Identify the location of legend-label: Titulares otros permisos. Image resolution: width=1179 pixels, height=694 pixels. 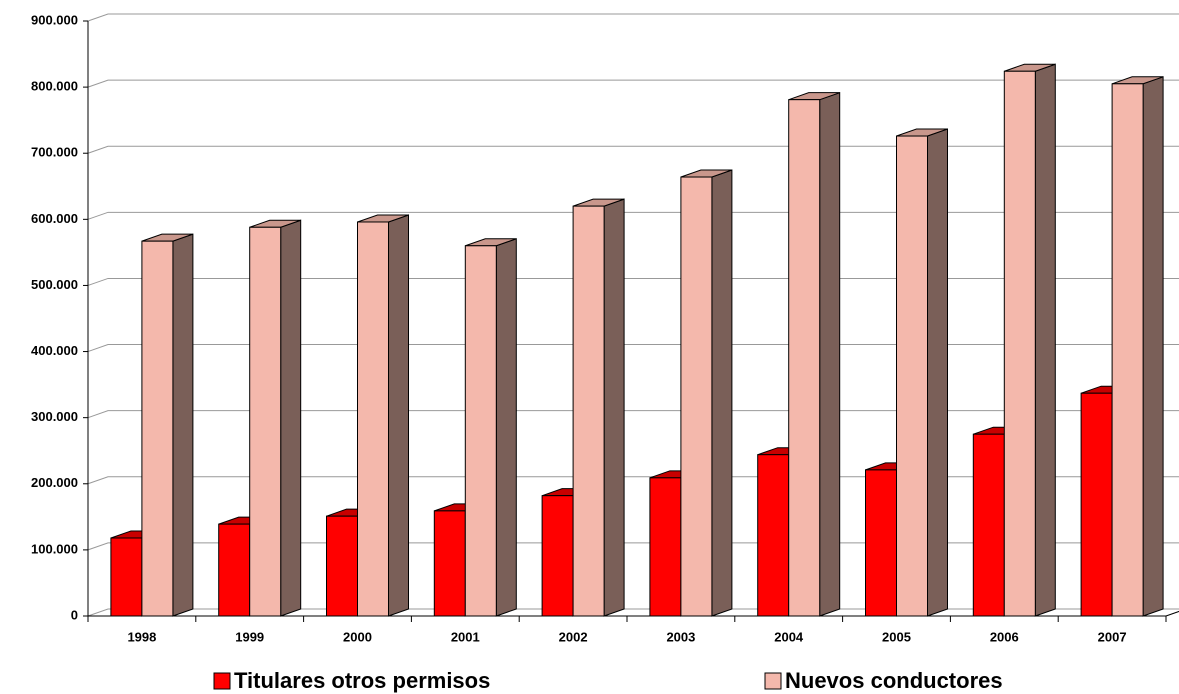
(362, 680).